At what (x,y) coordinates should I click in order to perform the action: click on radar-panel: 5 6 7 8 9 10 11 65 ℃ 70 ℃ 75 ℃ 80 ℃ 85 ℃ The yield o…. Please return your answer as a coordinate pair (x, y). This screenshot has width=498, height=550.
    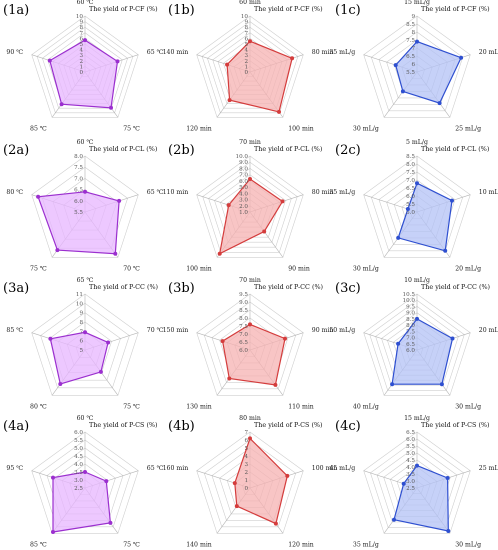
    Looking at the image, I should click on (83, 344).